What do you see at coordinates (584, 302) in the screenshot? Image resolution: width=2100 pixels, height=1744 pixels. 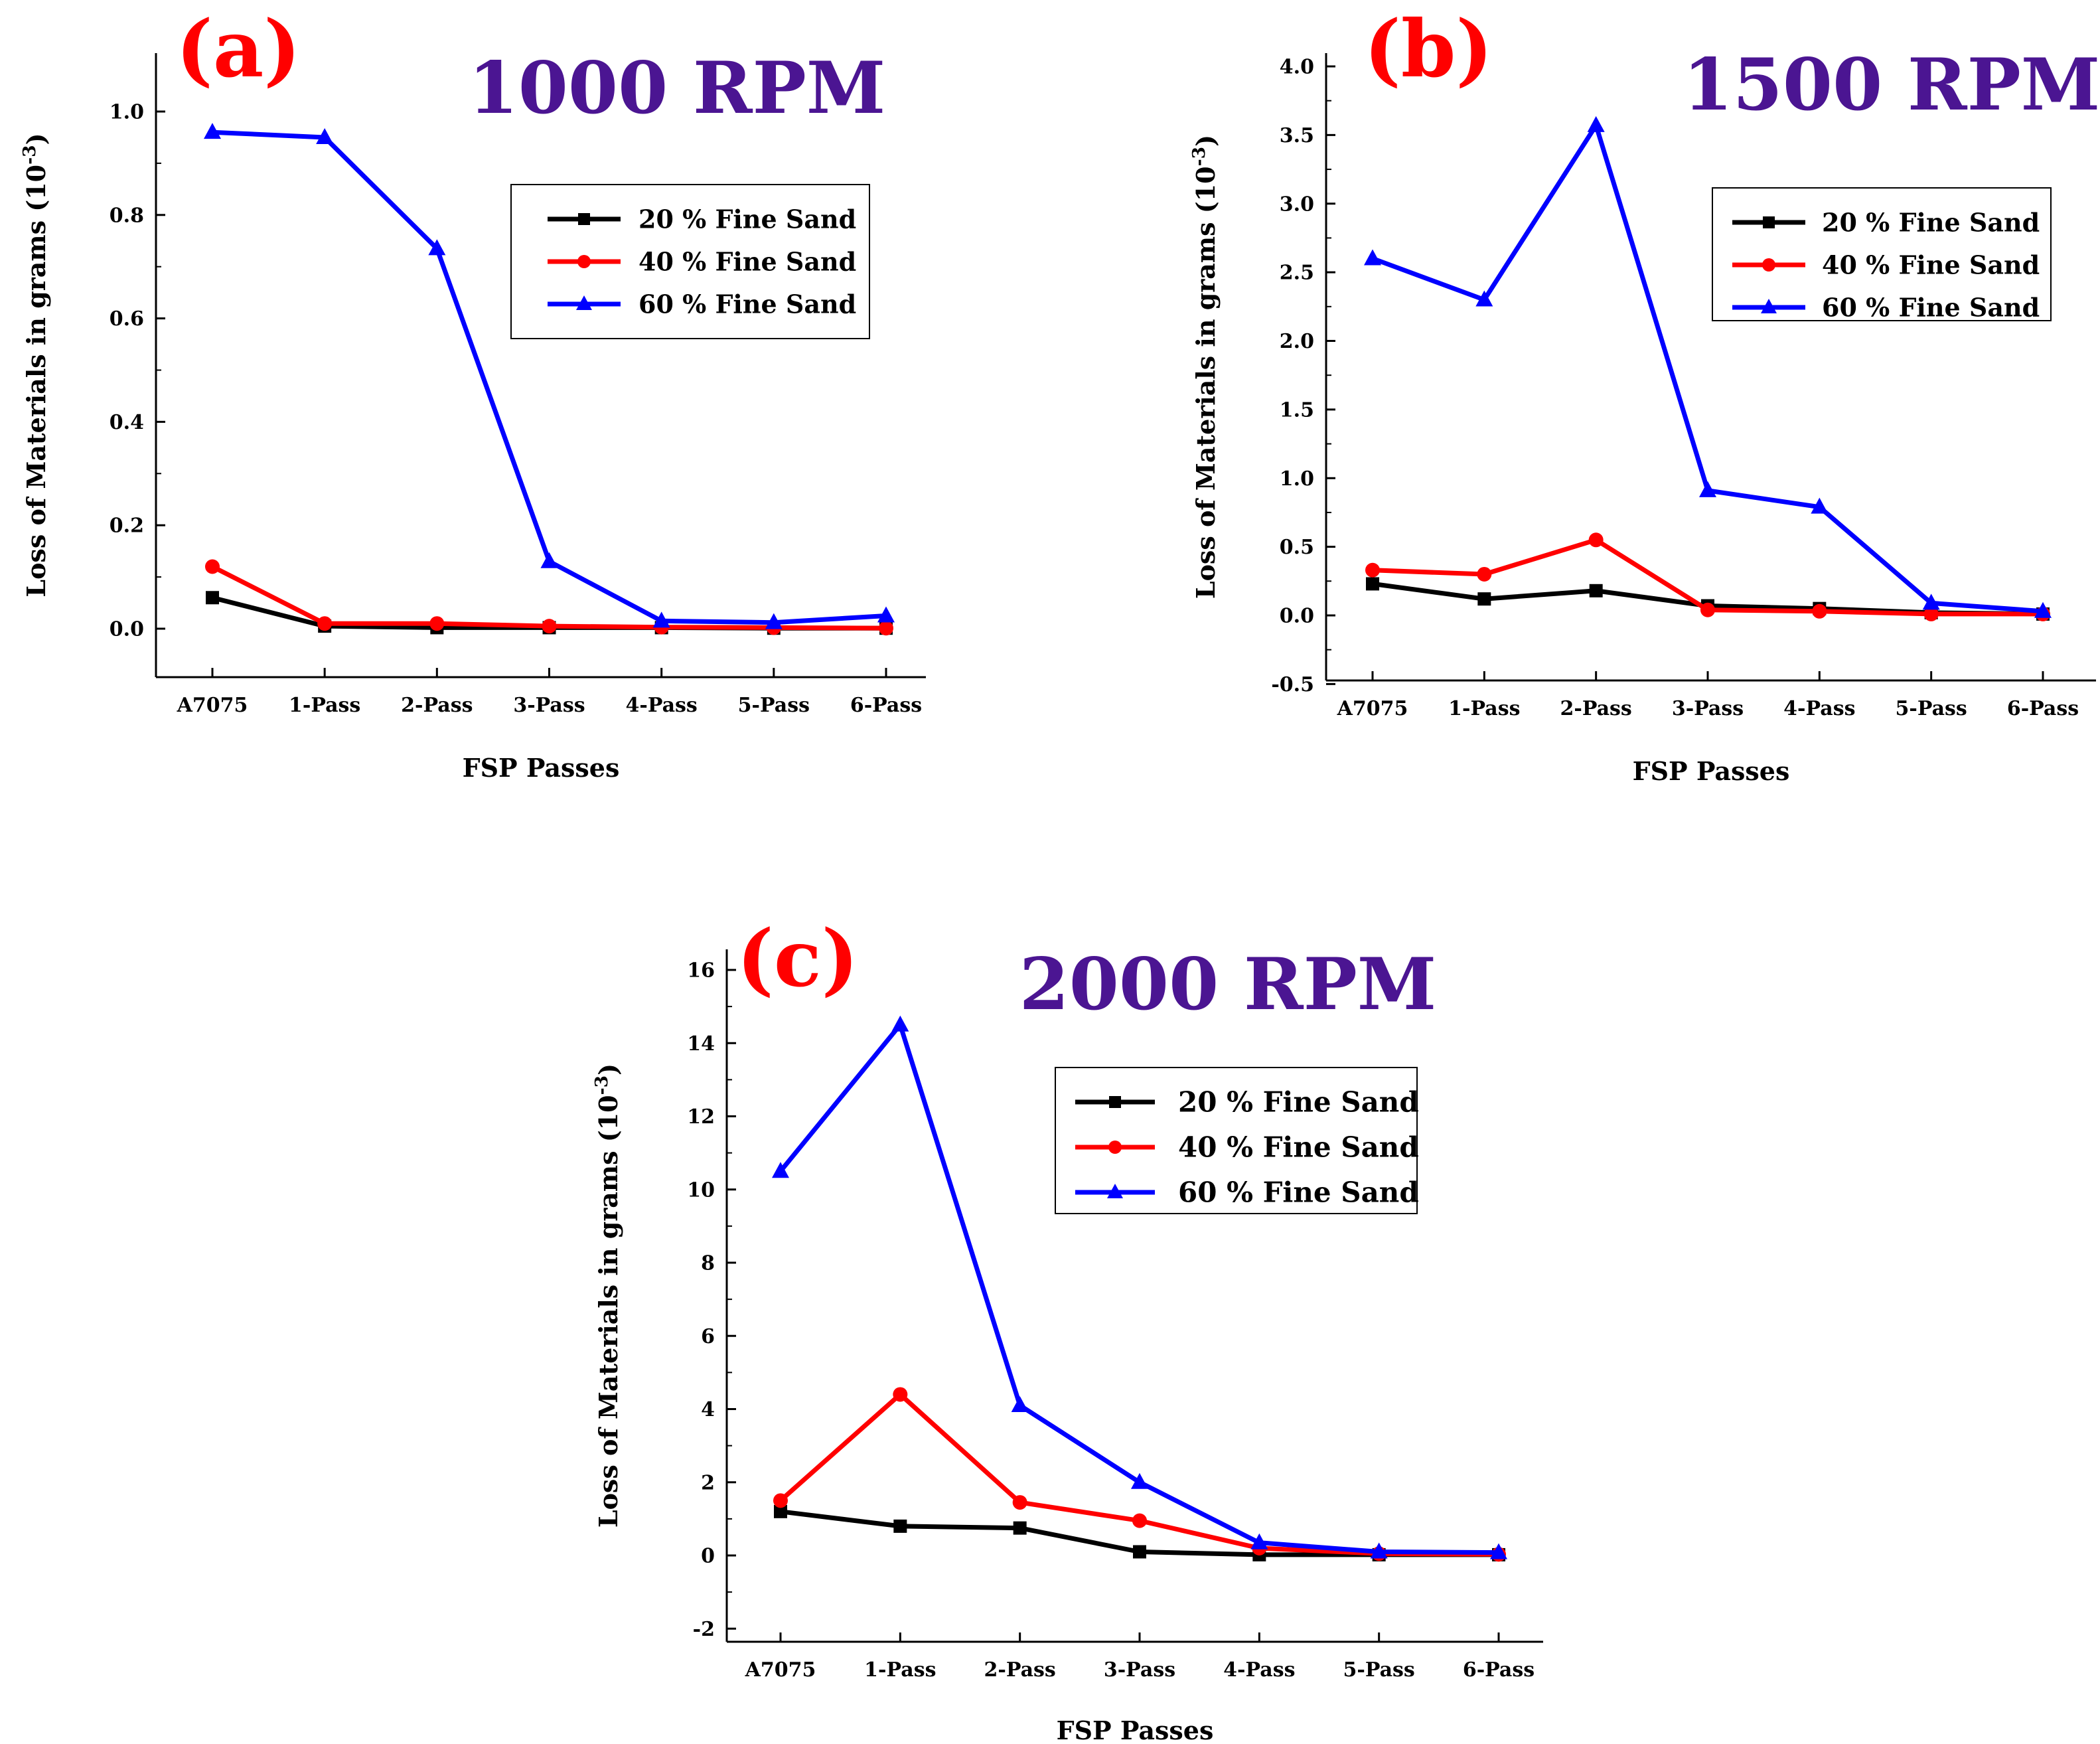 I see `legend-marker-triangle` at bounding box center [584, 302].